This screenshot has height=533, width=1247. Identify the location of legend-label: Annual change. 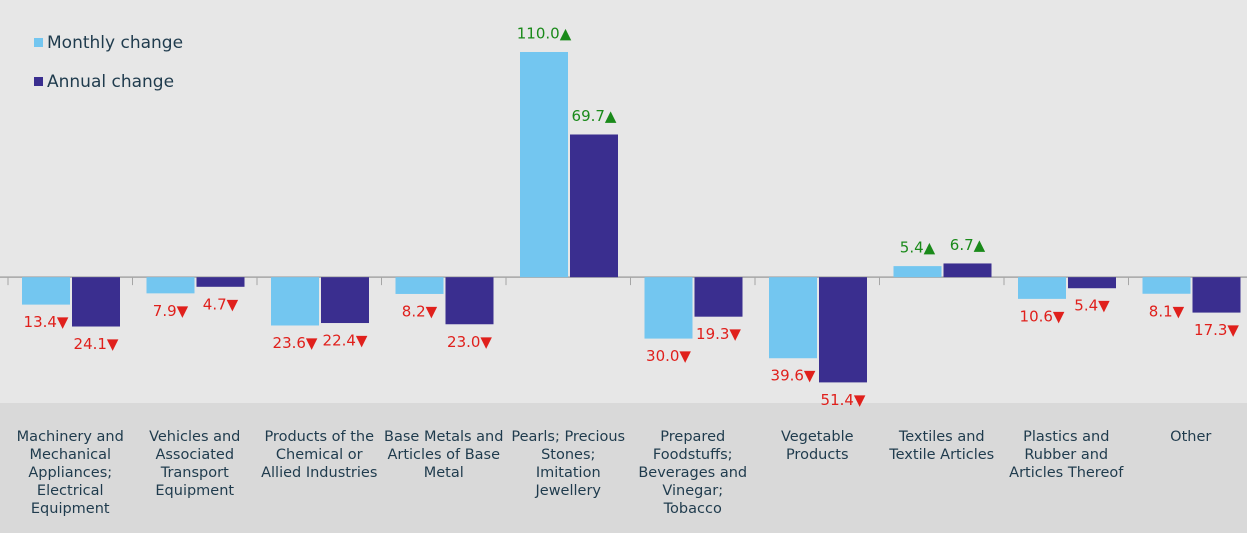
(110, 82).